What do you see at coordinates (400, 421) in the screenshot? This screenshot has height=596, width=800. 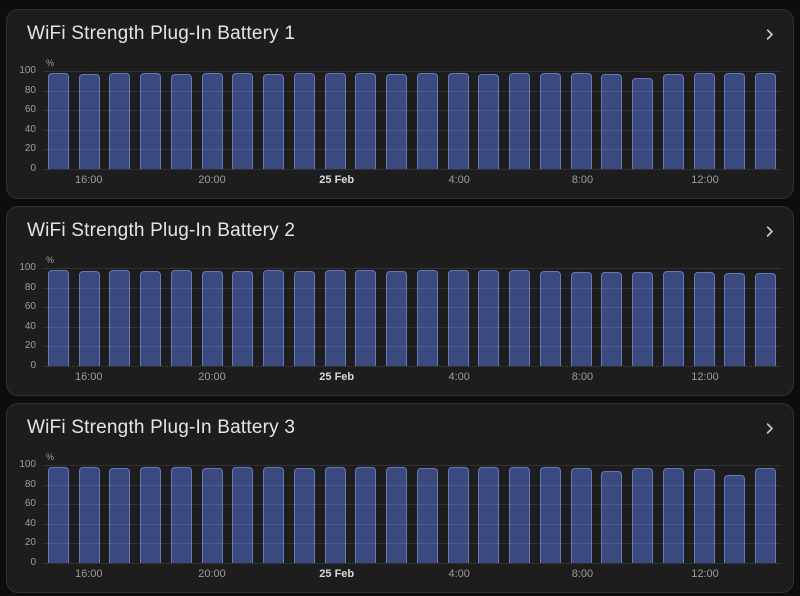 I see `card-header: WiFi Strength Plug-In Battery 3` at bounding box center [400, 421].